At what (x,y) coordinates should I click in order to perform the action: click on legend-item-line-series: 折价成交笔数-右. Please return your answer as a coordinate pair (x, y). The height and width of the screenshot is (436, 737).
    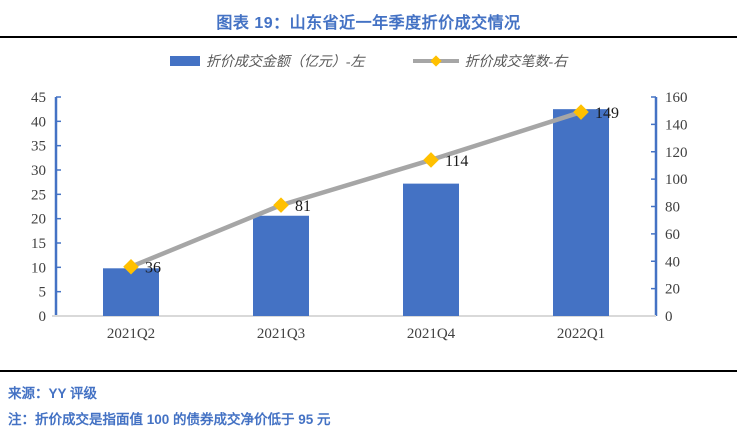
    Looking at the image, I should click on (490, 61).